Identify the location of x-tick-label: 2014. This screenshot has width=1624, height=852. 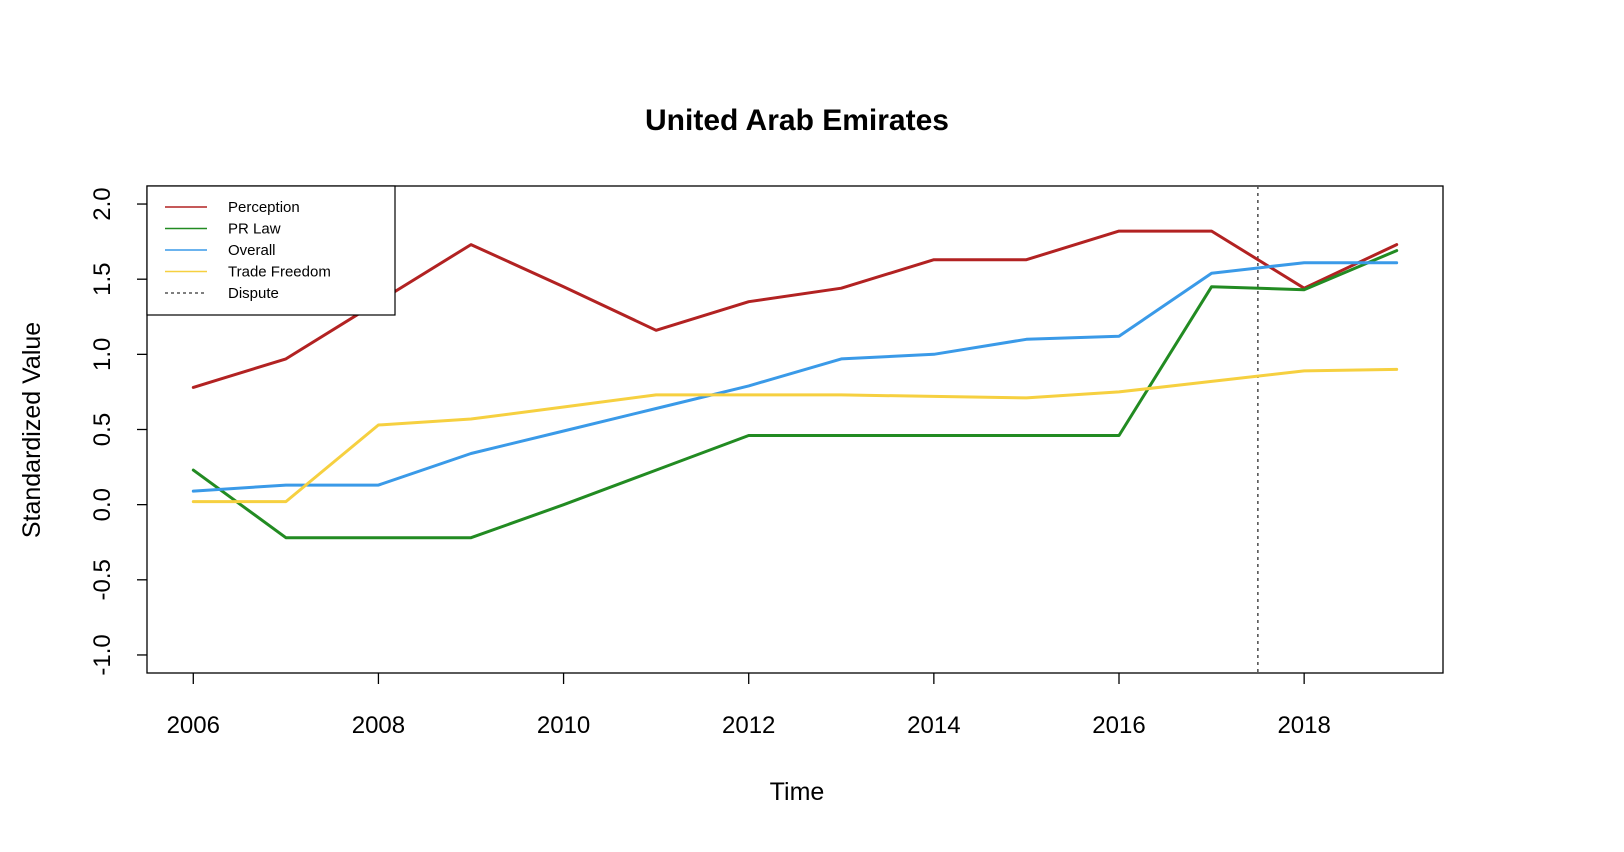
(933, 725).